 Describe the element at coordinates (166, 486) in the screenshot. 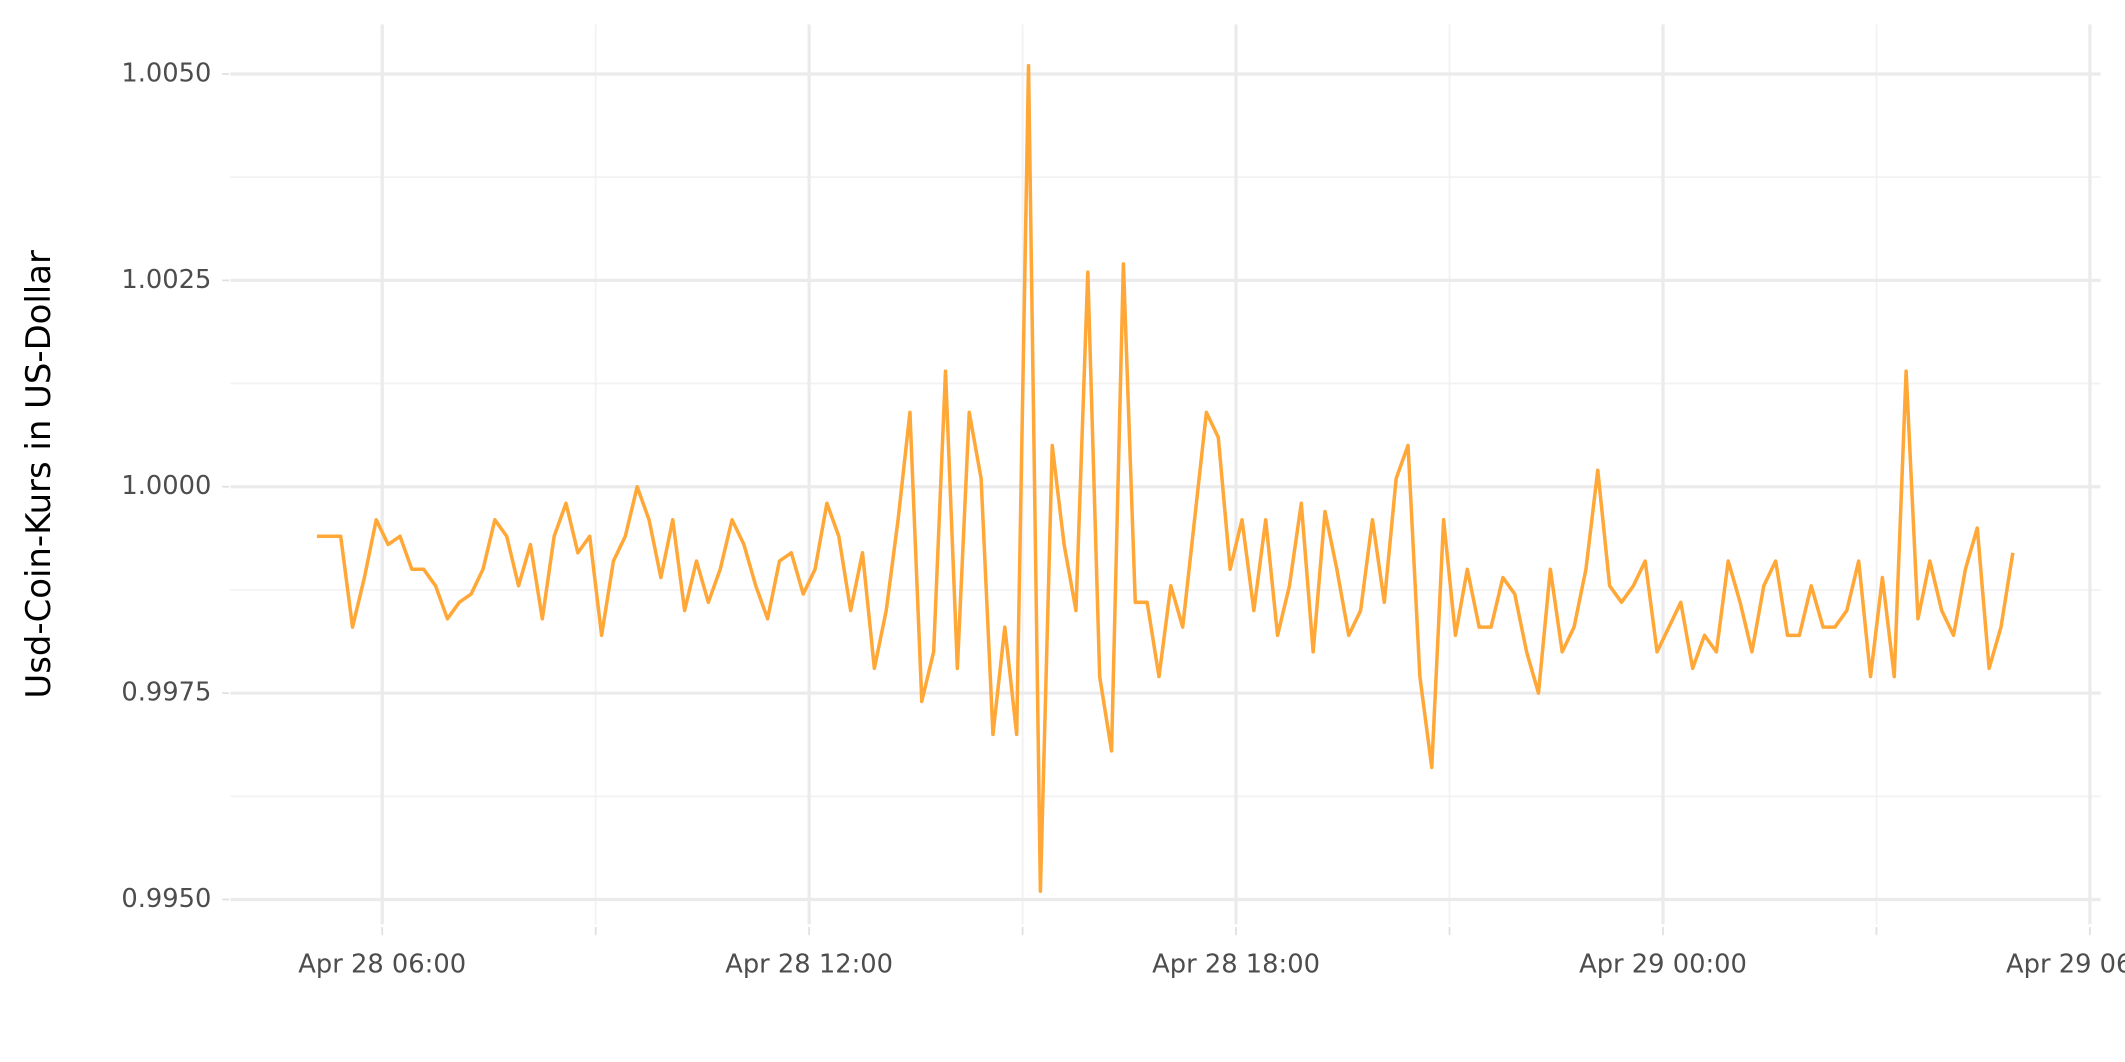

I see `y-tick-label: 1.0000` at that location.